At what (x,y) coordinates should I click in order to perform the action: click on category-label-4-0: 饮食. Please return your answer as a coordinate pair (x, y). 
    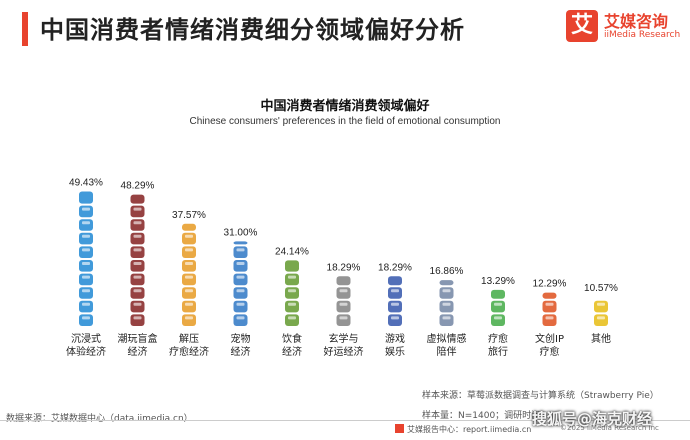
    Looking at the image, I should click on (292, 338).